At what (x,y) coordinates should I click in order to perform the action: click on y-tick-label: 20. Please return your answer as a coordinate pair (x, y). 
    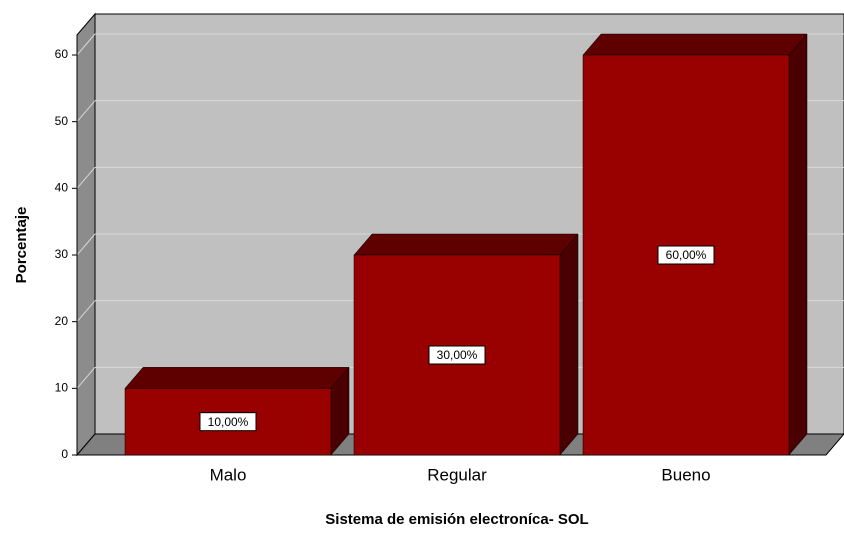
    Looking at the image, I should click on (62, 321).